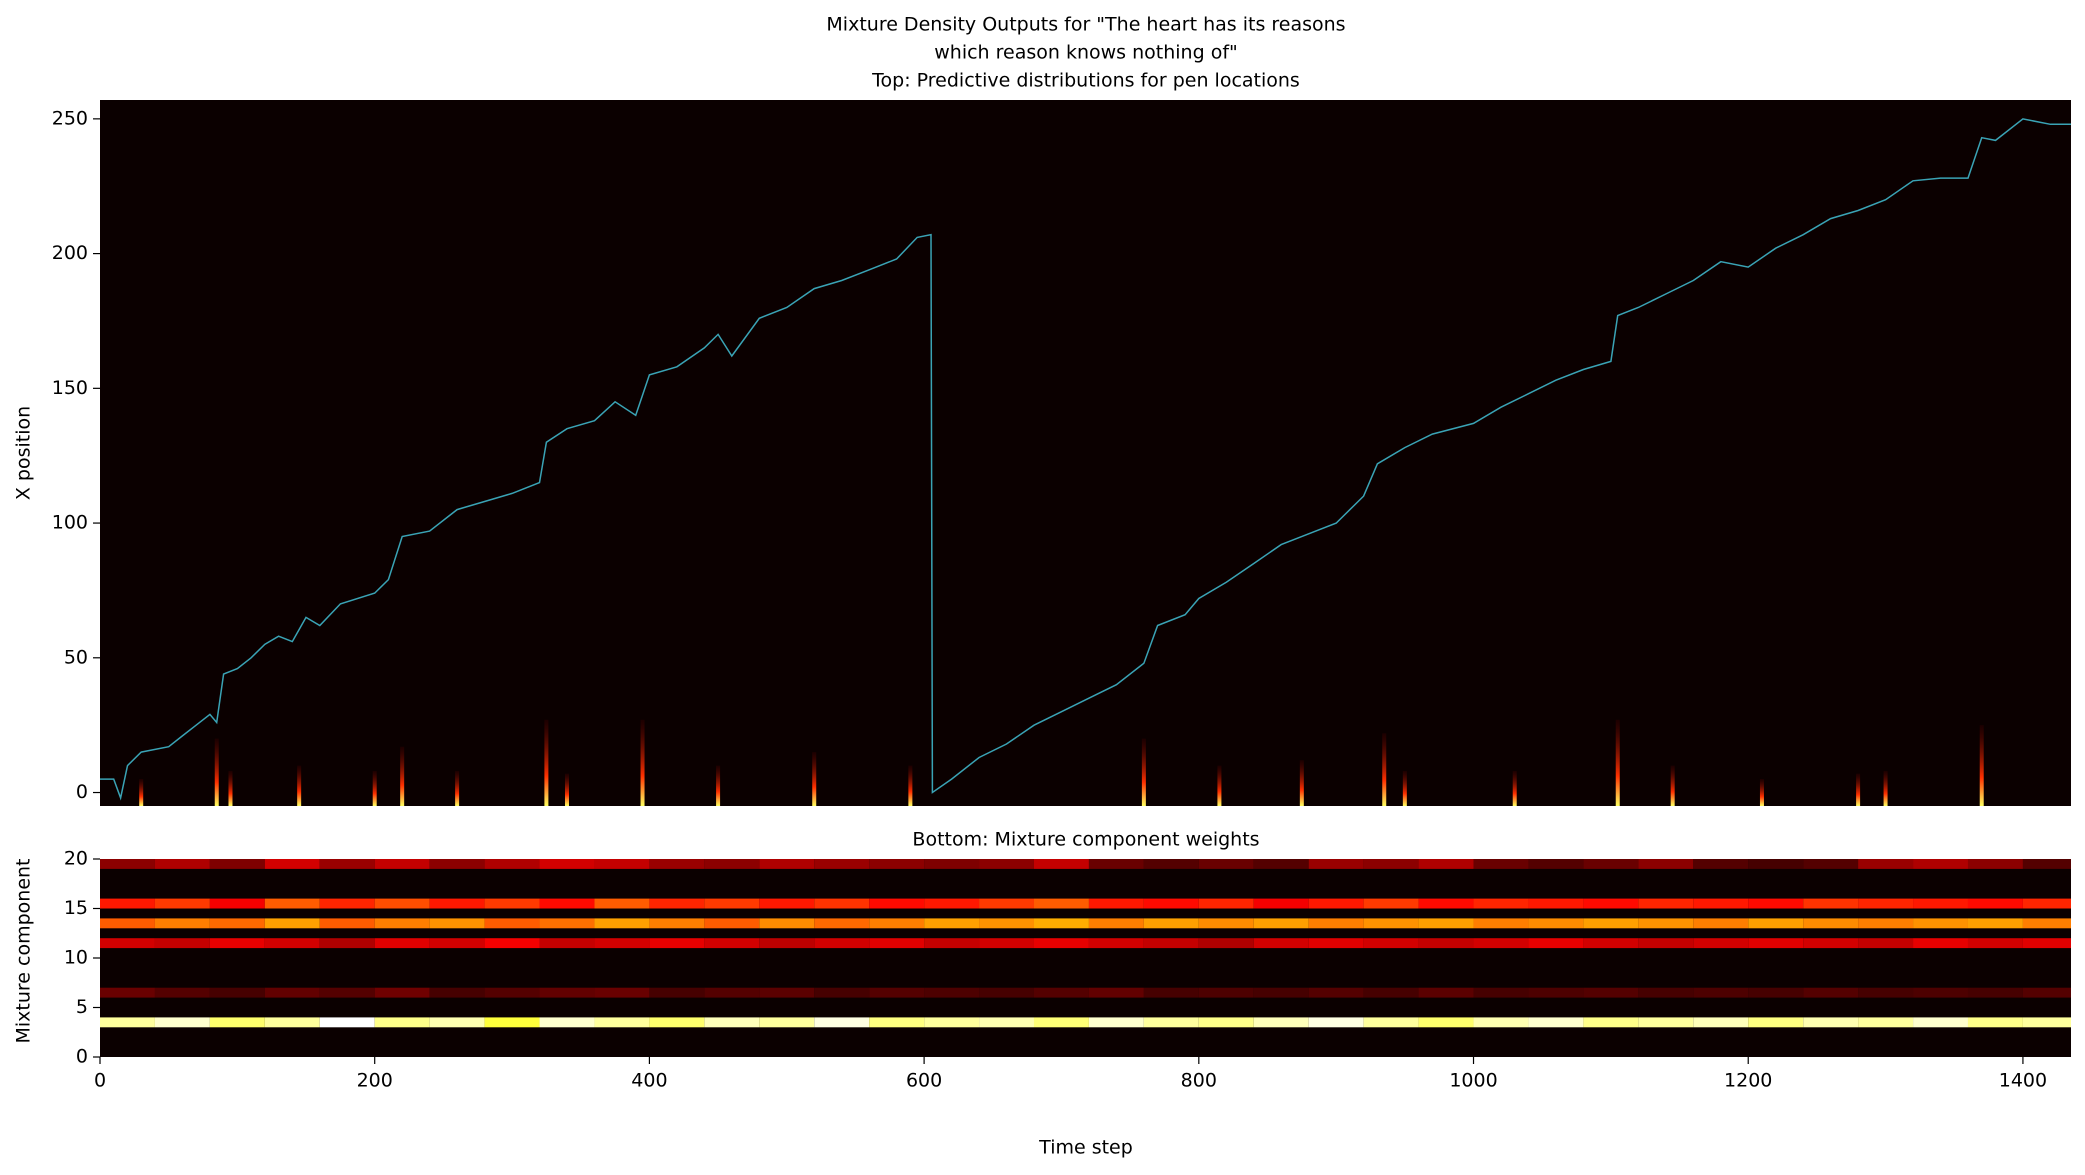 This screenshot has width=2085, height=1175. I want to click on y-tick-label: 5, so click(82, 1007).